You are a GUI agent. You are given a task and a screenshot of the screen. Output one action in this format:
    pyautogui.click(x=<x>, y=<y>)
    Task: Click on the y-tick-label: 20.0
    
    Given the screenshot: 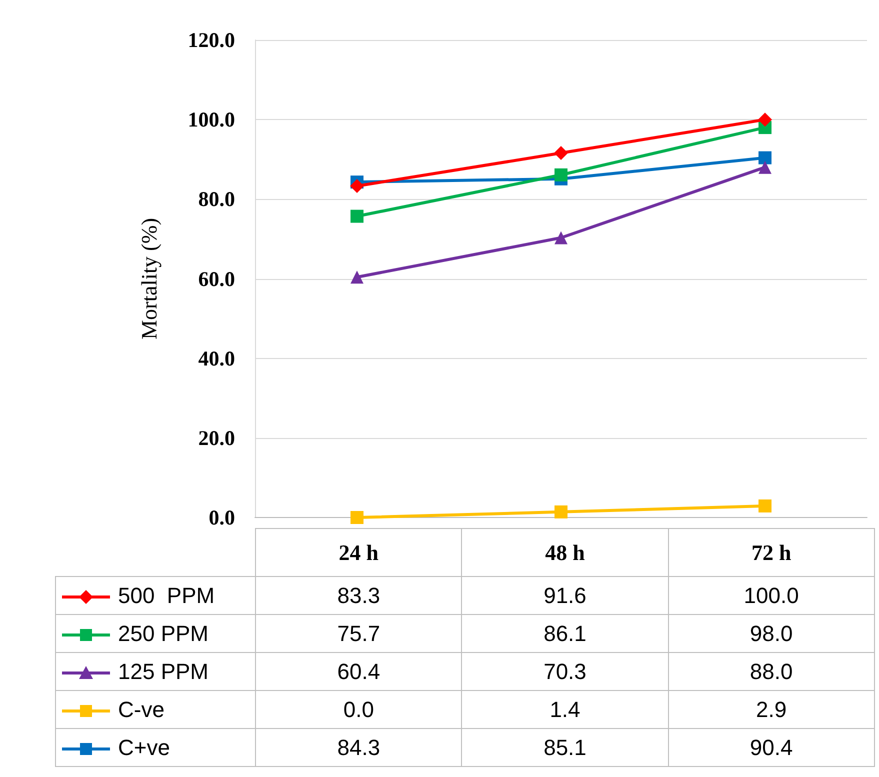 What is the action you would take?
    pyautogui.click(x=216, y=438)
    